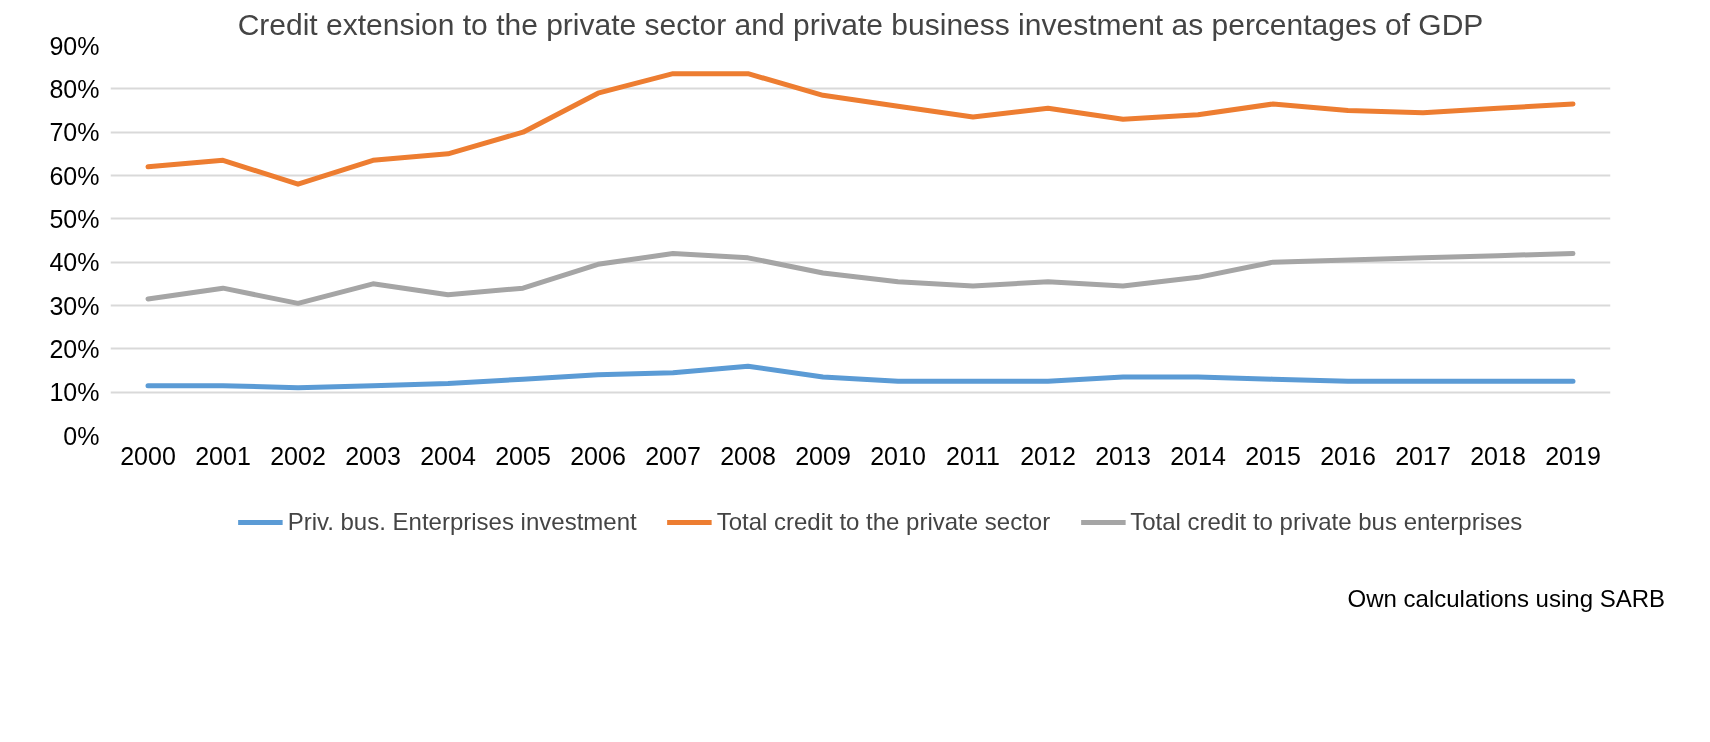 The image size is (1710, 742). What do you see at coordinates (1273, 455) in the screenshot?
I see `x-tick-label: 2015` at bounding box center [1273, 455].